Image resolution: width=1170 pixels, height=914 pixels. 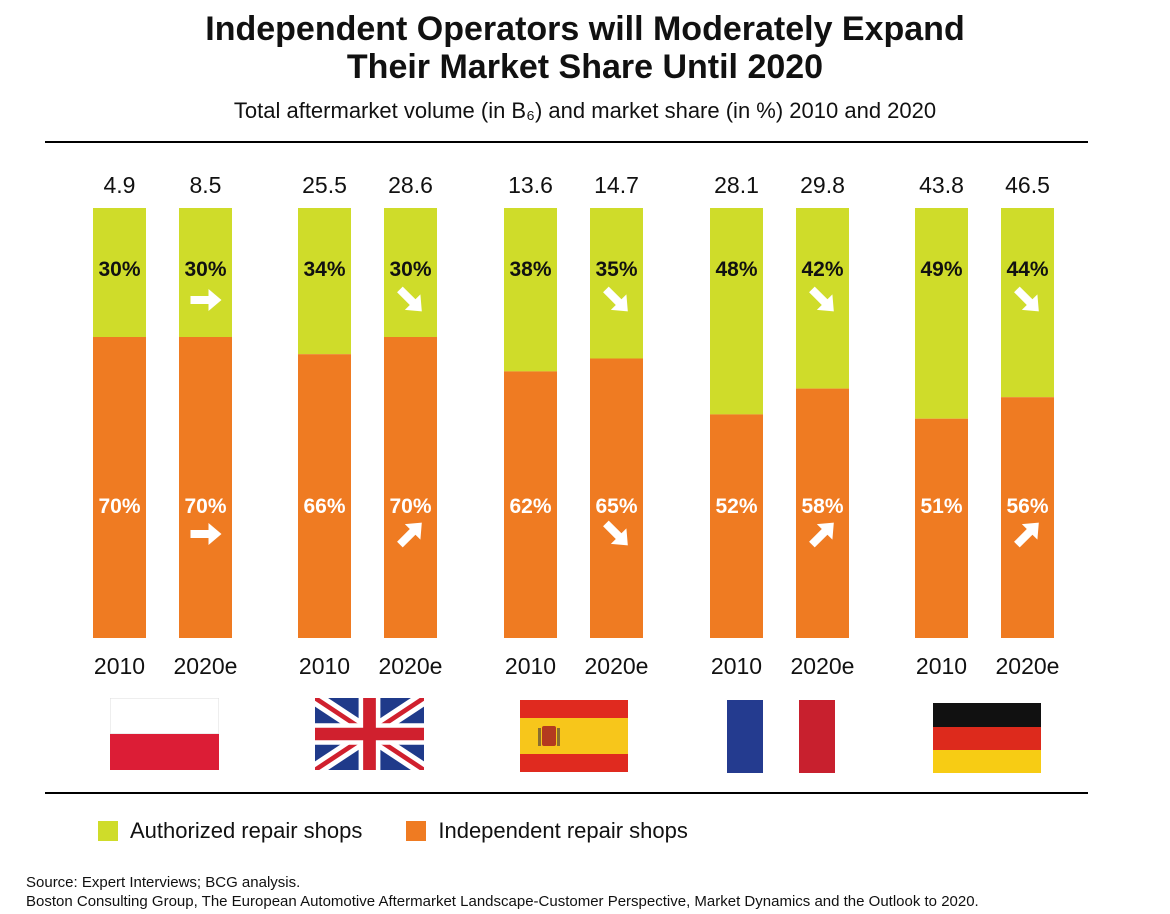 What do you see at coordinates (246, 830) in the screenshot?
I see `legend-label-authorized: Authorized repair shops` at bounding box center [246, 830].